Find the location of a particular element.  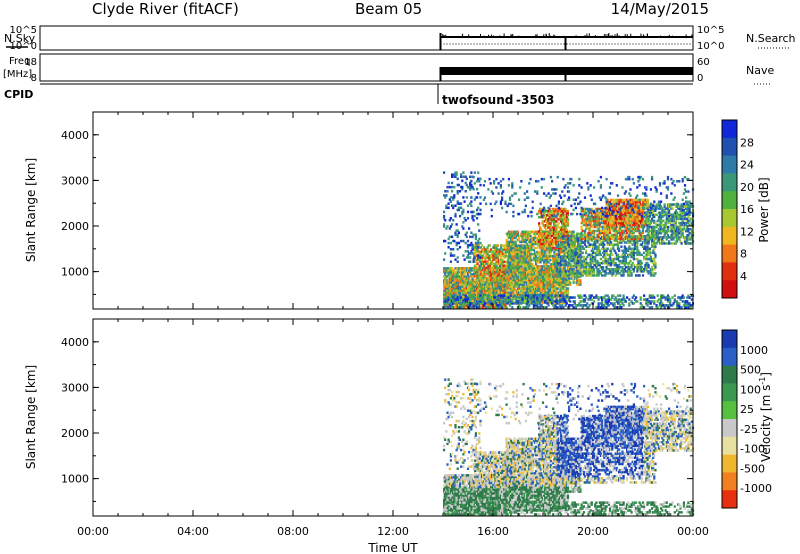

date-title: 14/May/2015 is located at coordinates (660, 9).